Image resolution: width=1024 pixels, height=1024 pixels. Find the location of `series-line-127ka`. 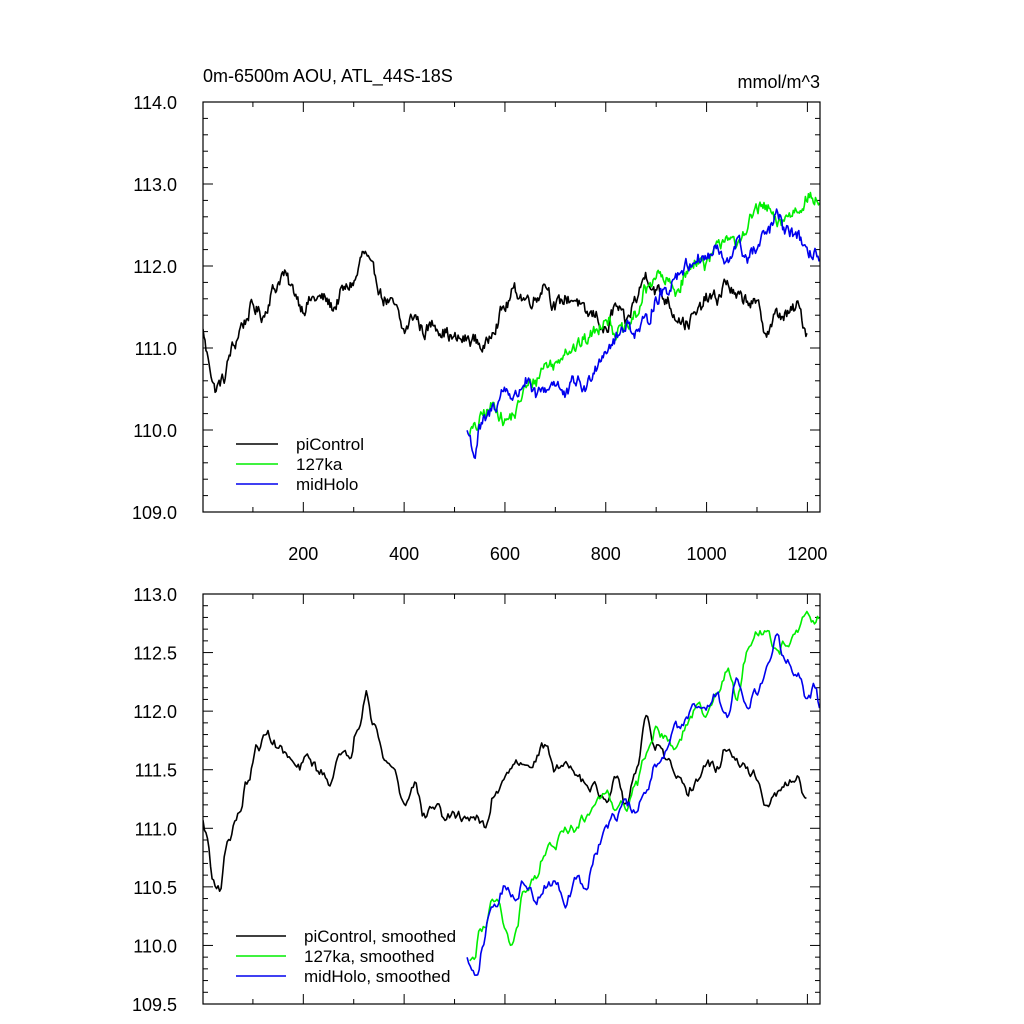

series-line-127ka is located at coordinates (644, 313).